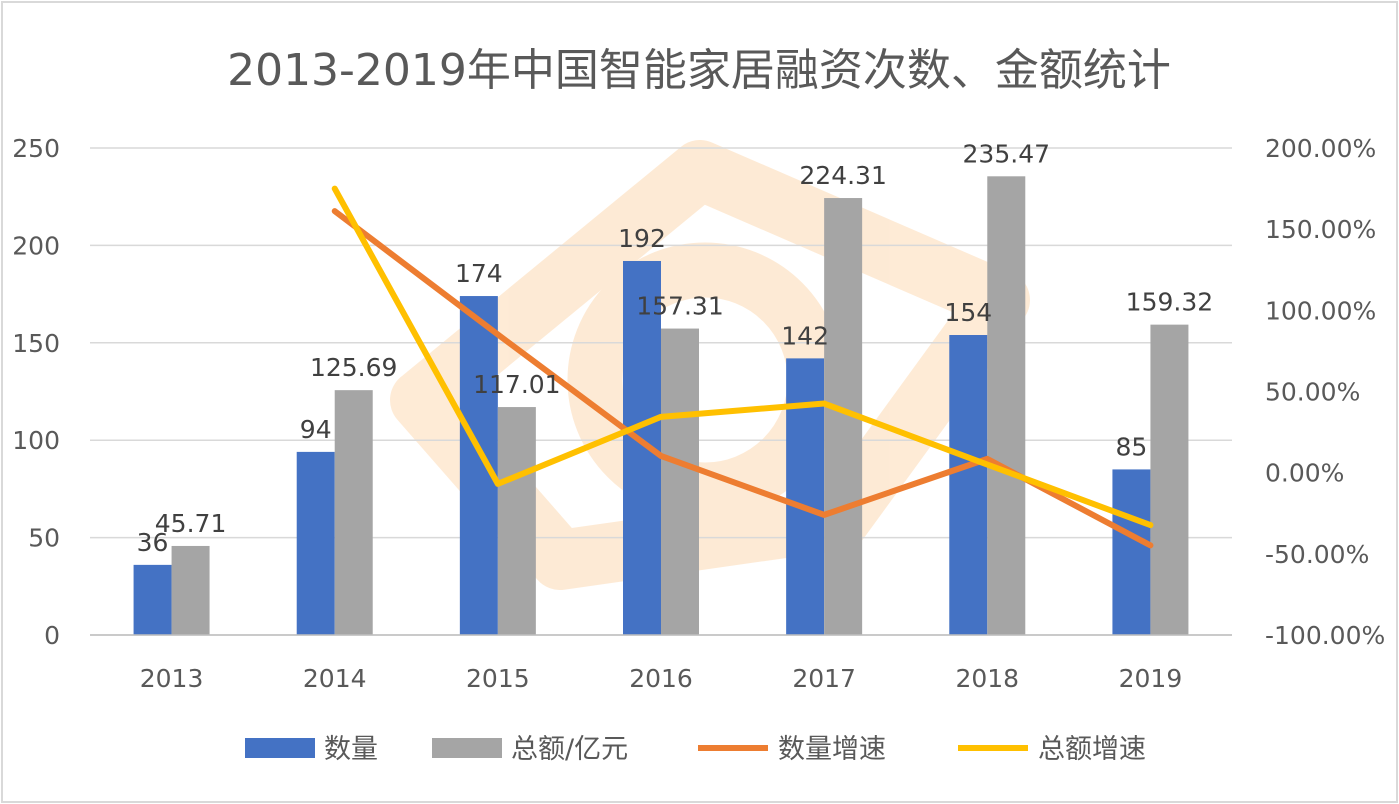 The height and width of the screenshot is (804, 1399). What do you see at coordinates (280, 748) in the screenshot?
I see `legend-swatch-count` at bounding box center [280, 748].